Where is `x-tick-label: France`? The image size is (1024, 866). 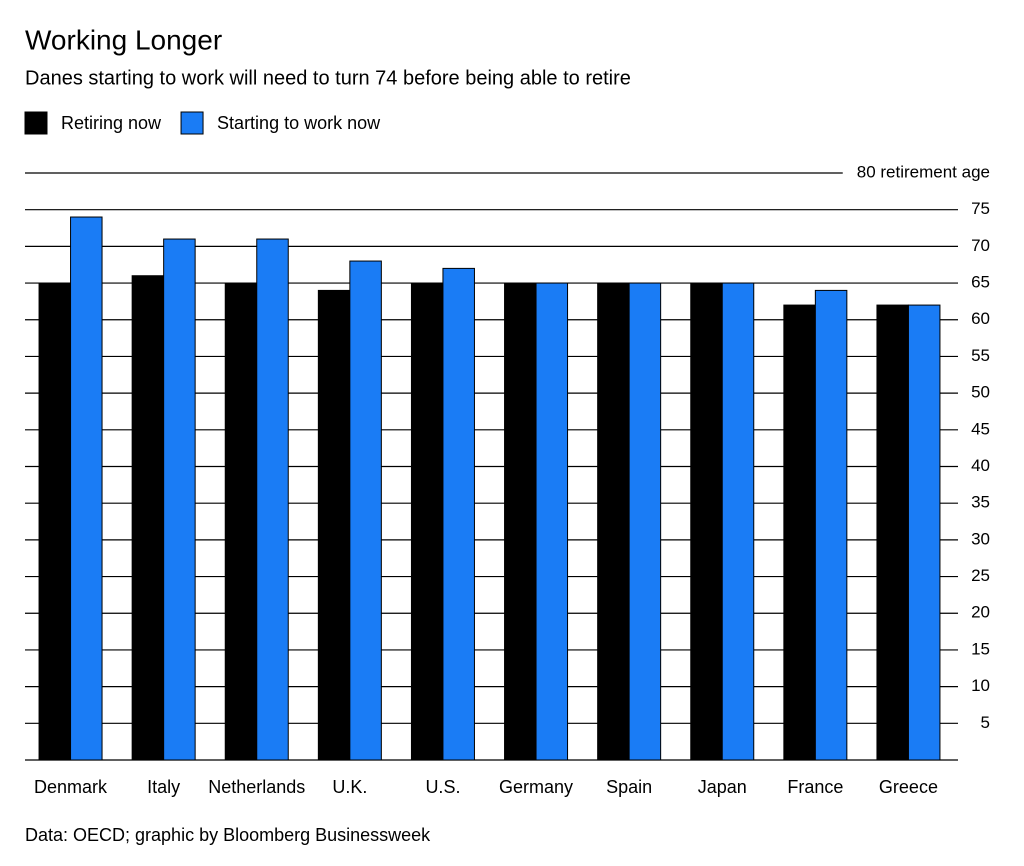
x-tick-label: France is located at coordinates (815, 787).